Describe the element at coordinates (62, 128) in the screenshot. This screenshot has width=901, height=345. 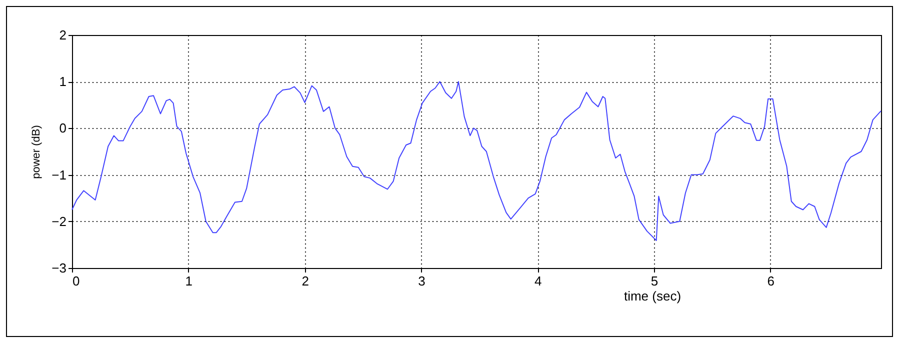
I see `y-tick-label: 0` at that location.